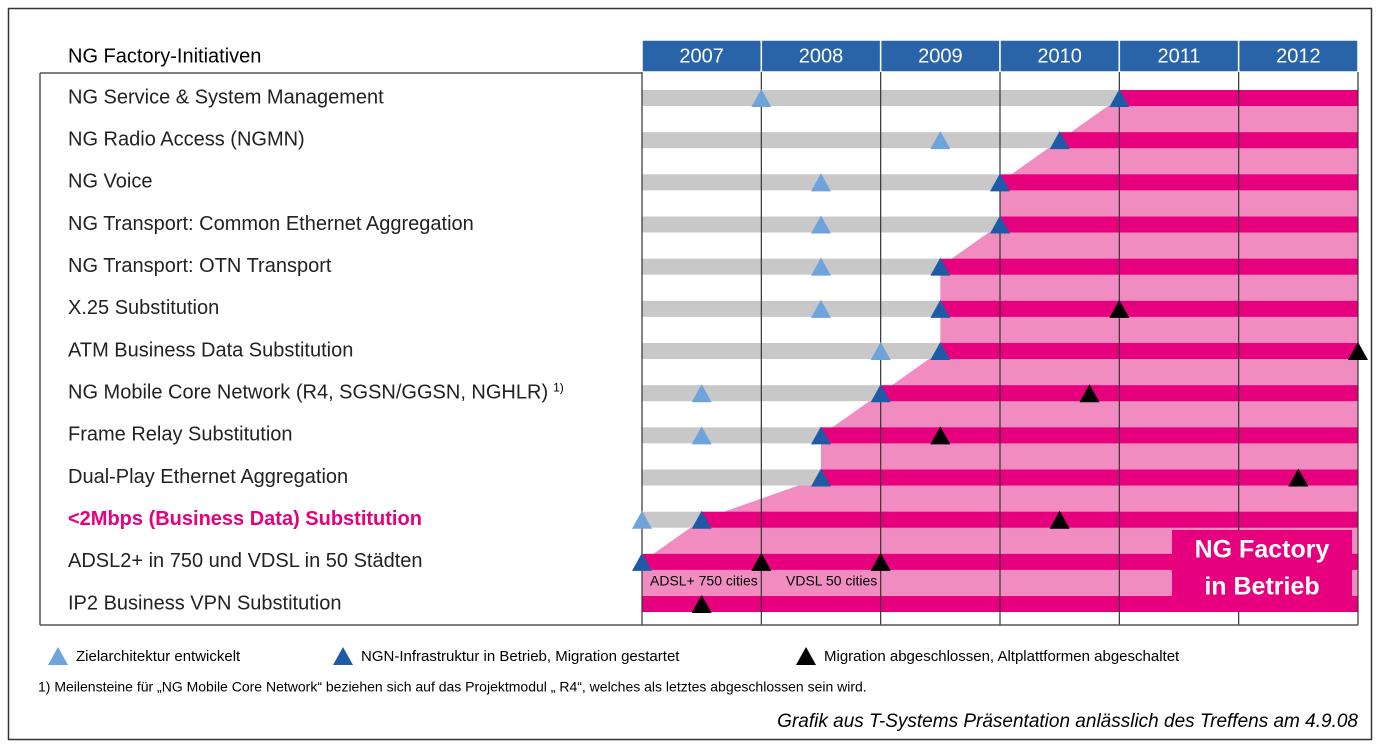 This screenshot has height=754, width=1380. I want to click on row-label: ADSL2+ in 750 und VDSL in 50 Städten, so click(245, 561).